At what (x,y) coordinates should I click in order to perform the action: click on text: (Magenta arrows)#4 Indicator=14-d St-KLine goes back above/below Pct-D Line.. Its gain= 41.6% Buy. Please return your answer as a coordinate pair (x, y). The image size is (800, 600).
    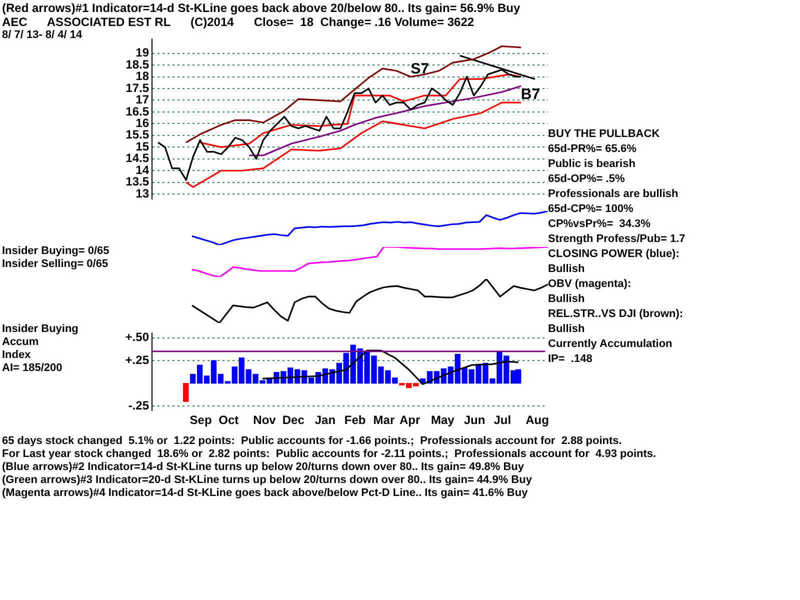
    Looking at the image, I should click on (265, 493).